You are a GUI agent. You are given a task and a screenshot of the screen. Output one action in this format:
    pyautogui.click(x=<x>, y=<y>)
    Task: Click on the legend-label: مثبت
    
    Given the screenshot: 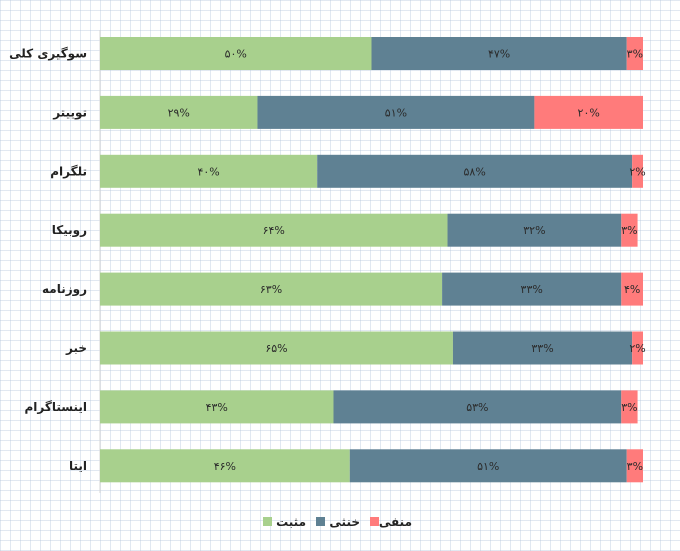 What is the action you would take?
    pyautogui.click(x=291, y=522)
    